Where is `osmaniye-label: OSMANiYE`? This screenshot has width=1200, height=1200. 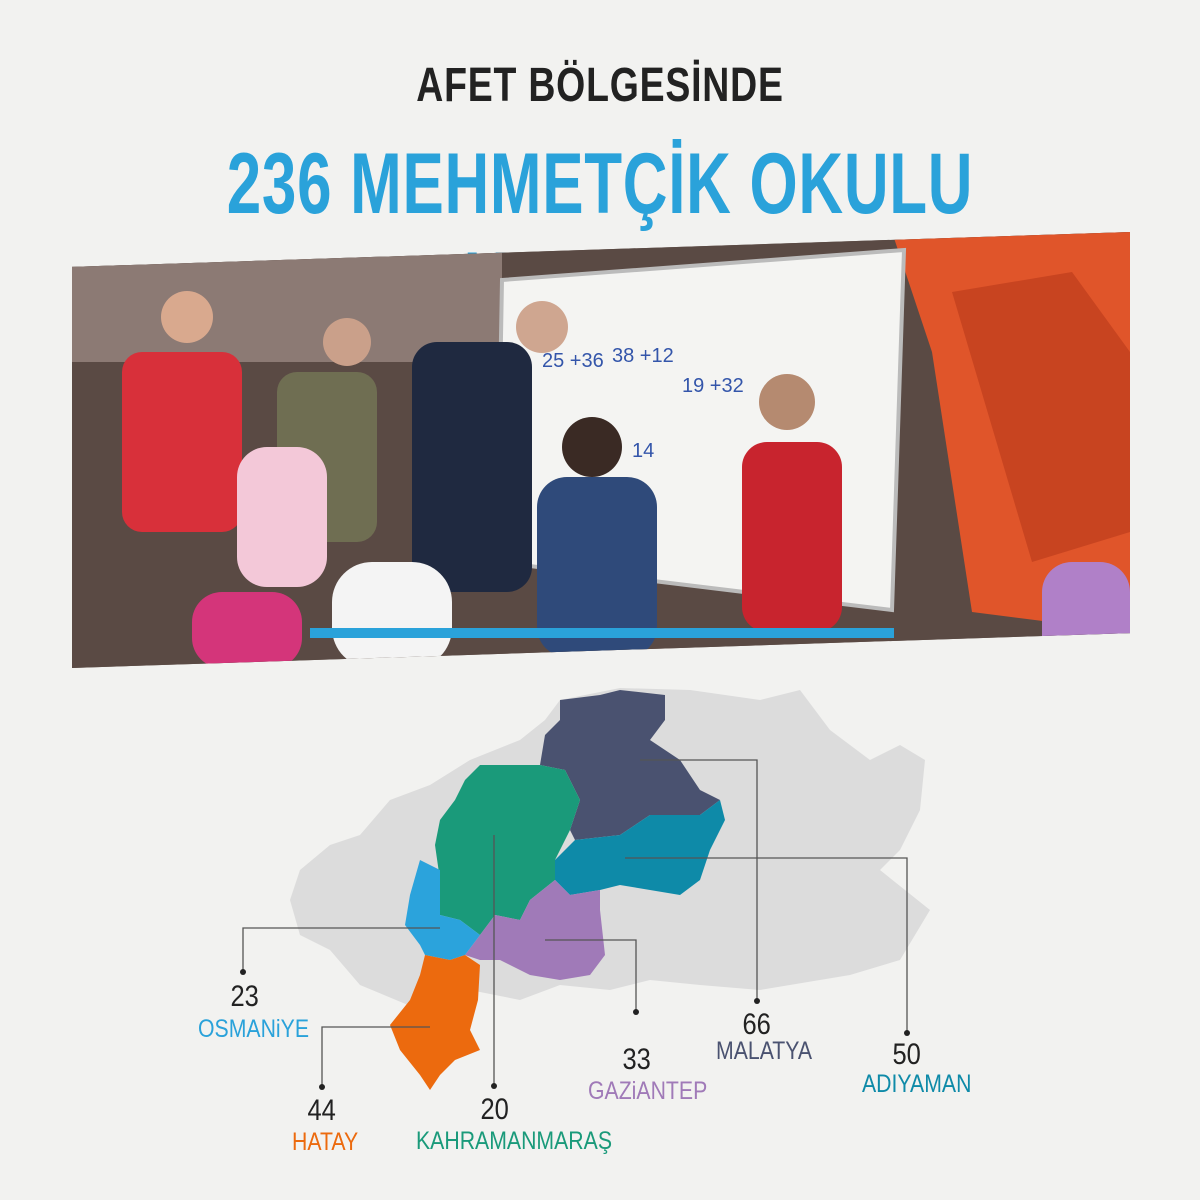
osmaniye-label: OSMANiYE is located at coordinates (254, 1029).